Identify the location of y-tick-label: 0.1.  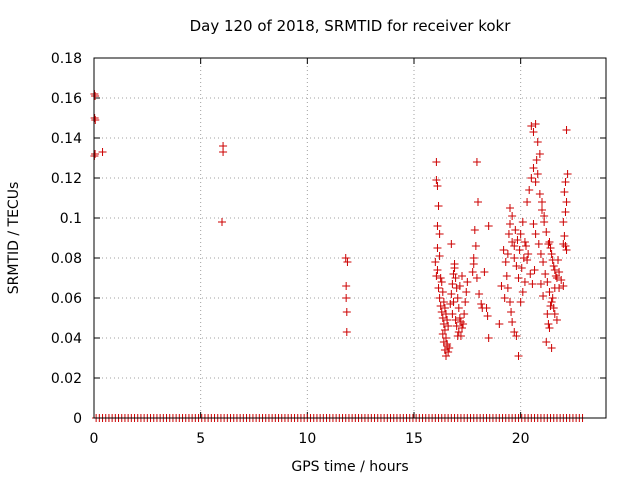
(71, 219).